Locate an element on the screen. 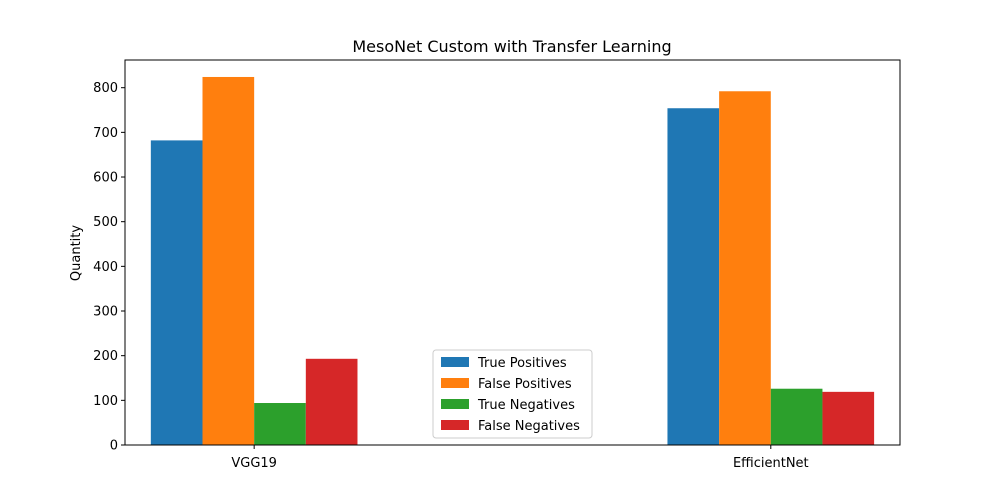  y-axis-ticks: 0 100 200 300 400 500 600 700 800 is located at coordinates (109, 267).